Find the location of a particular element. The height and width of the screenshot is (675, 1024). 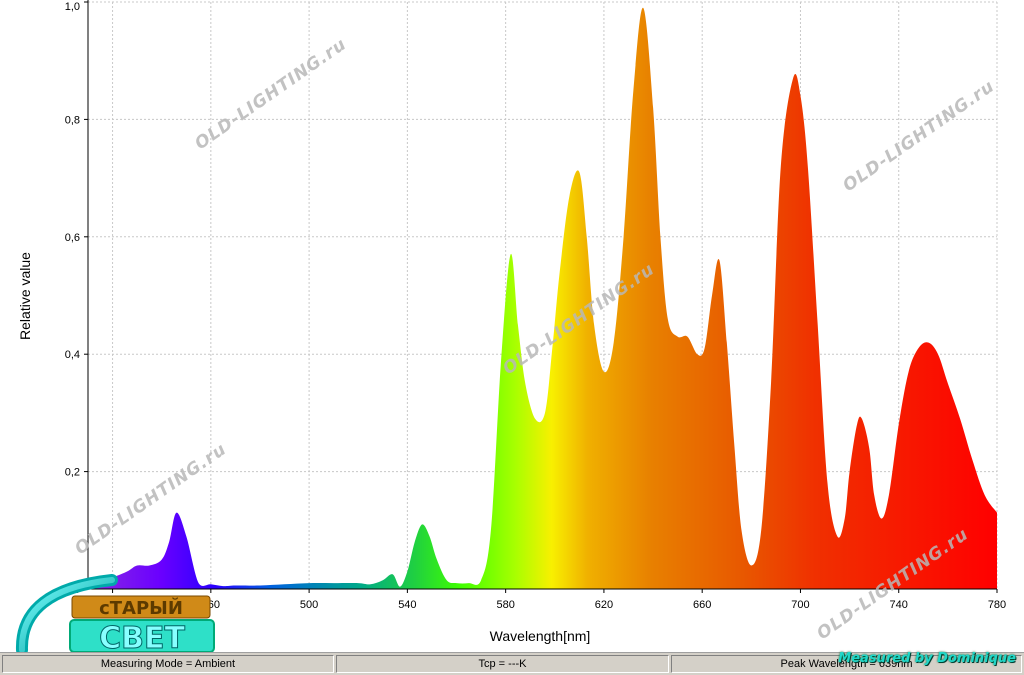

logo: сТАРЫЙ СВЕТ is located at coordinates (115, 613).